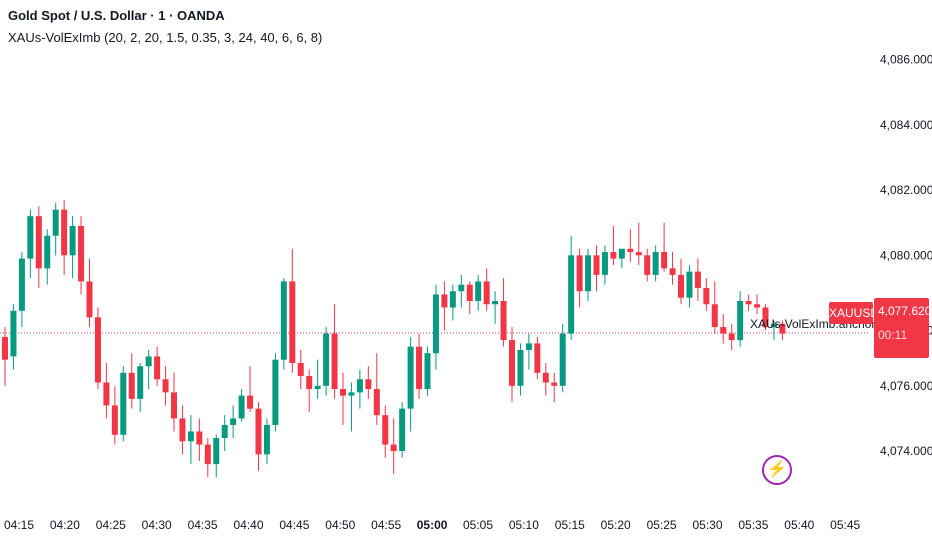 The width and height of the screenshot is (932, 550). What do you see at coordinates (906, 190) in the screenshot?
I see `price-tick-label: 4,082.000` at bounding box center [906, 190].